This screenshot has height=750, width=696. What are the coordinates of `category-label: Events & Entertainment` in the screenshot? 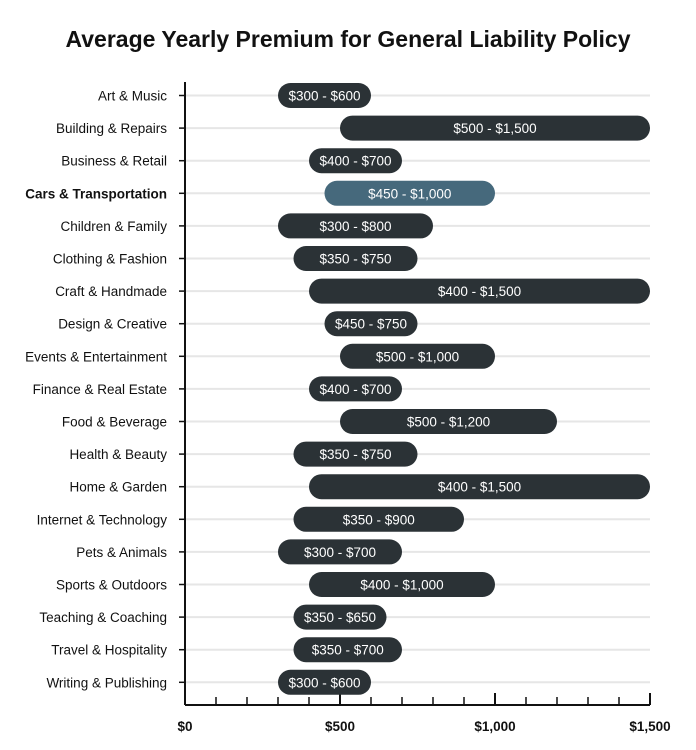 It's located at (96, 356).